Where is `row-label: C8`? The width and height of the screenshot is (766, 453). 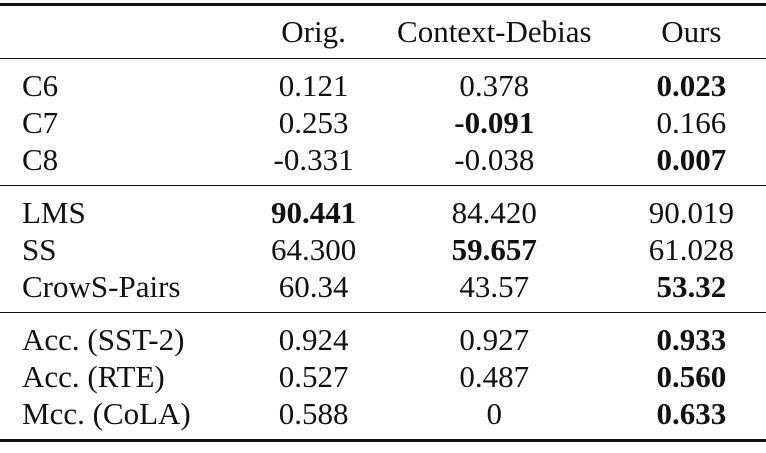
row-label: C8 is located at coordinates (40, 159).